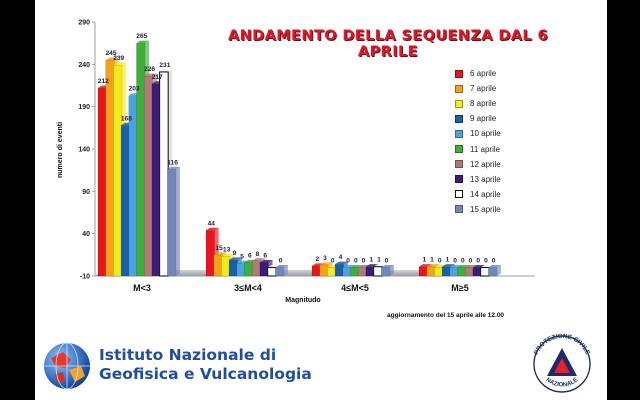 The width and height of the screenshot is (640, 400). I want to click on legend-label: 15 aprile, so click(485, 209).